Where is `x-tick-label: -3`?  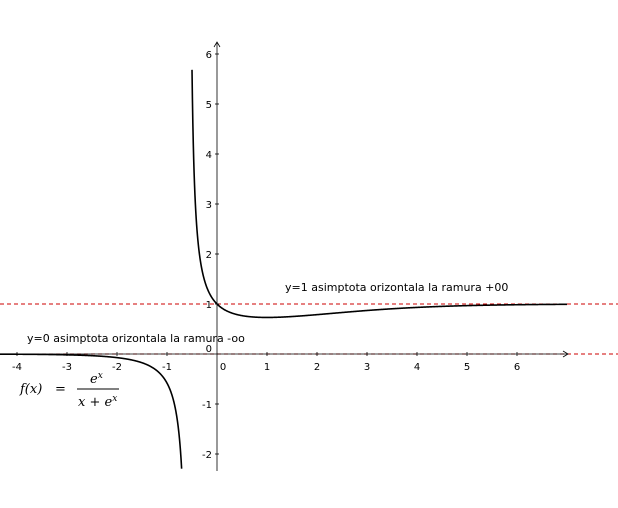
x-tick-label: -3 is located at coordinates (67, 367).